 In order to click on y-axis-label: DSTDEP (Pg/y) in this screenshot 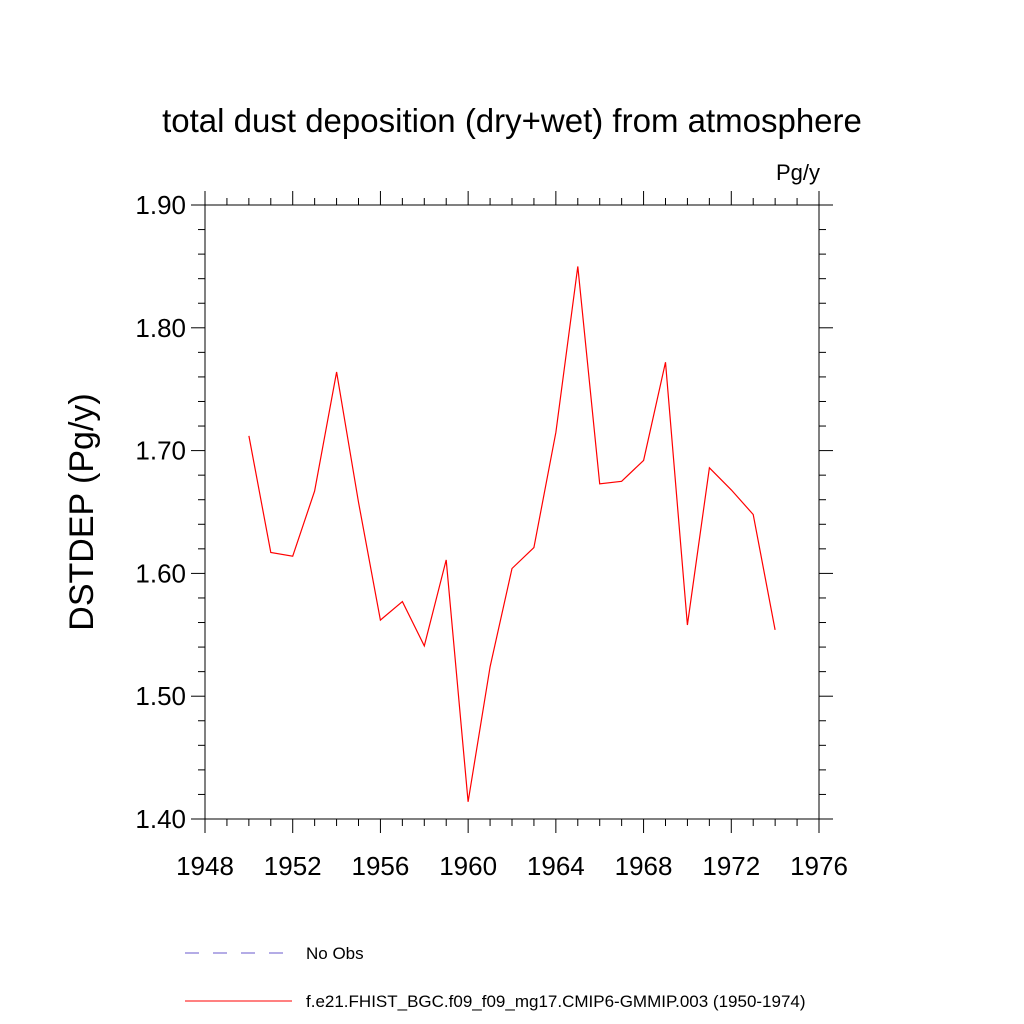, I will do `click(82, 511)`.